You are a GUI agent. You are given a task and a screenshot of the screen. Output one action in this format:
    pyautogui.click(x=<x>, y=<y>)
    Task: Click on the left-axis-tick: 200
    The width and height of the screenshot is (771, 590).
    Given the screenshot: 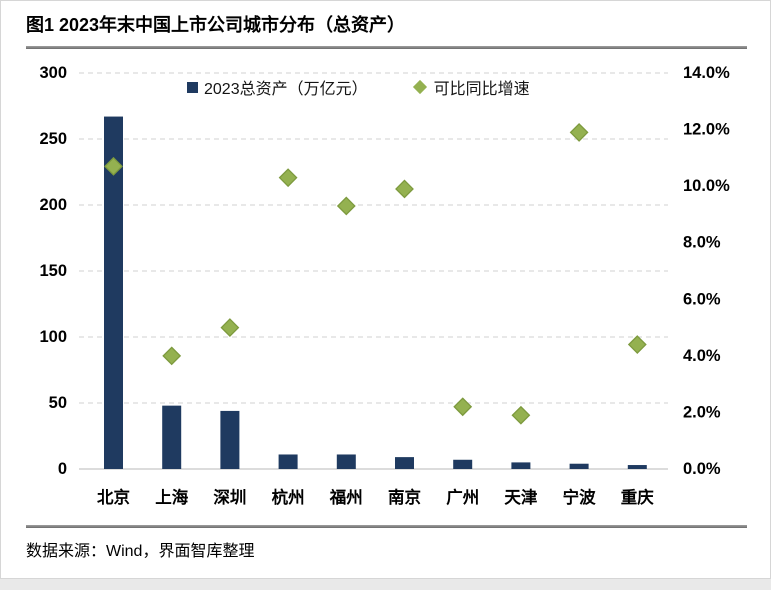 What is the action you would take?
    pyautogui.click(x=53, y=205)
    